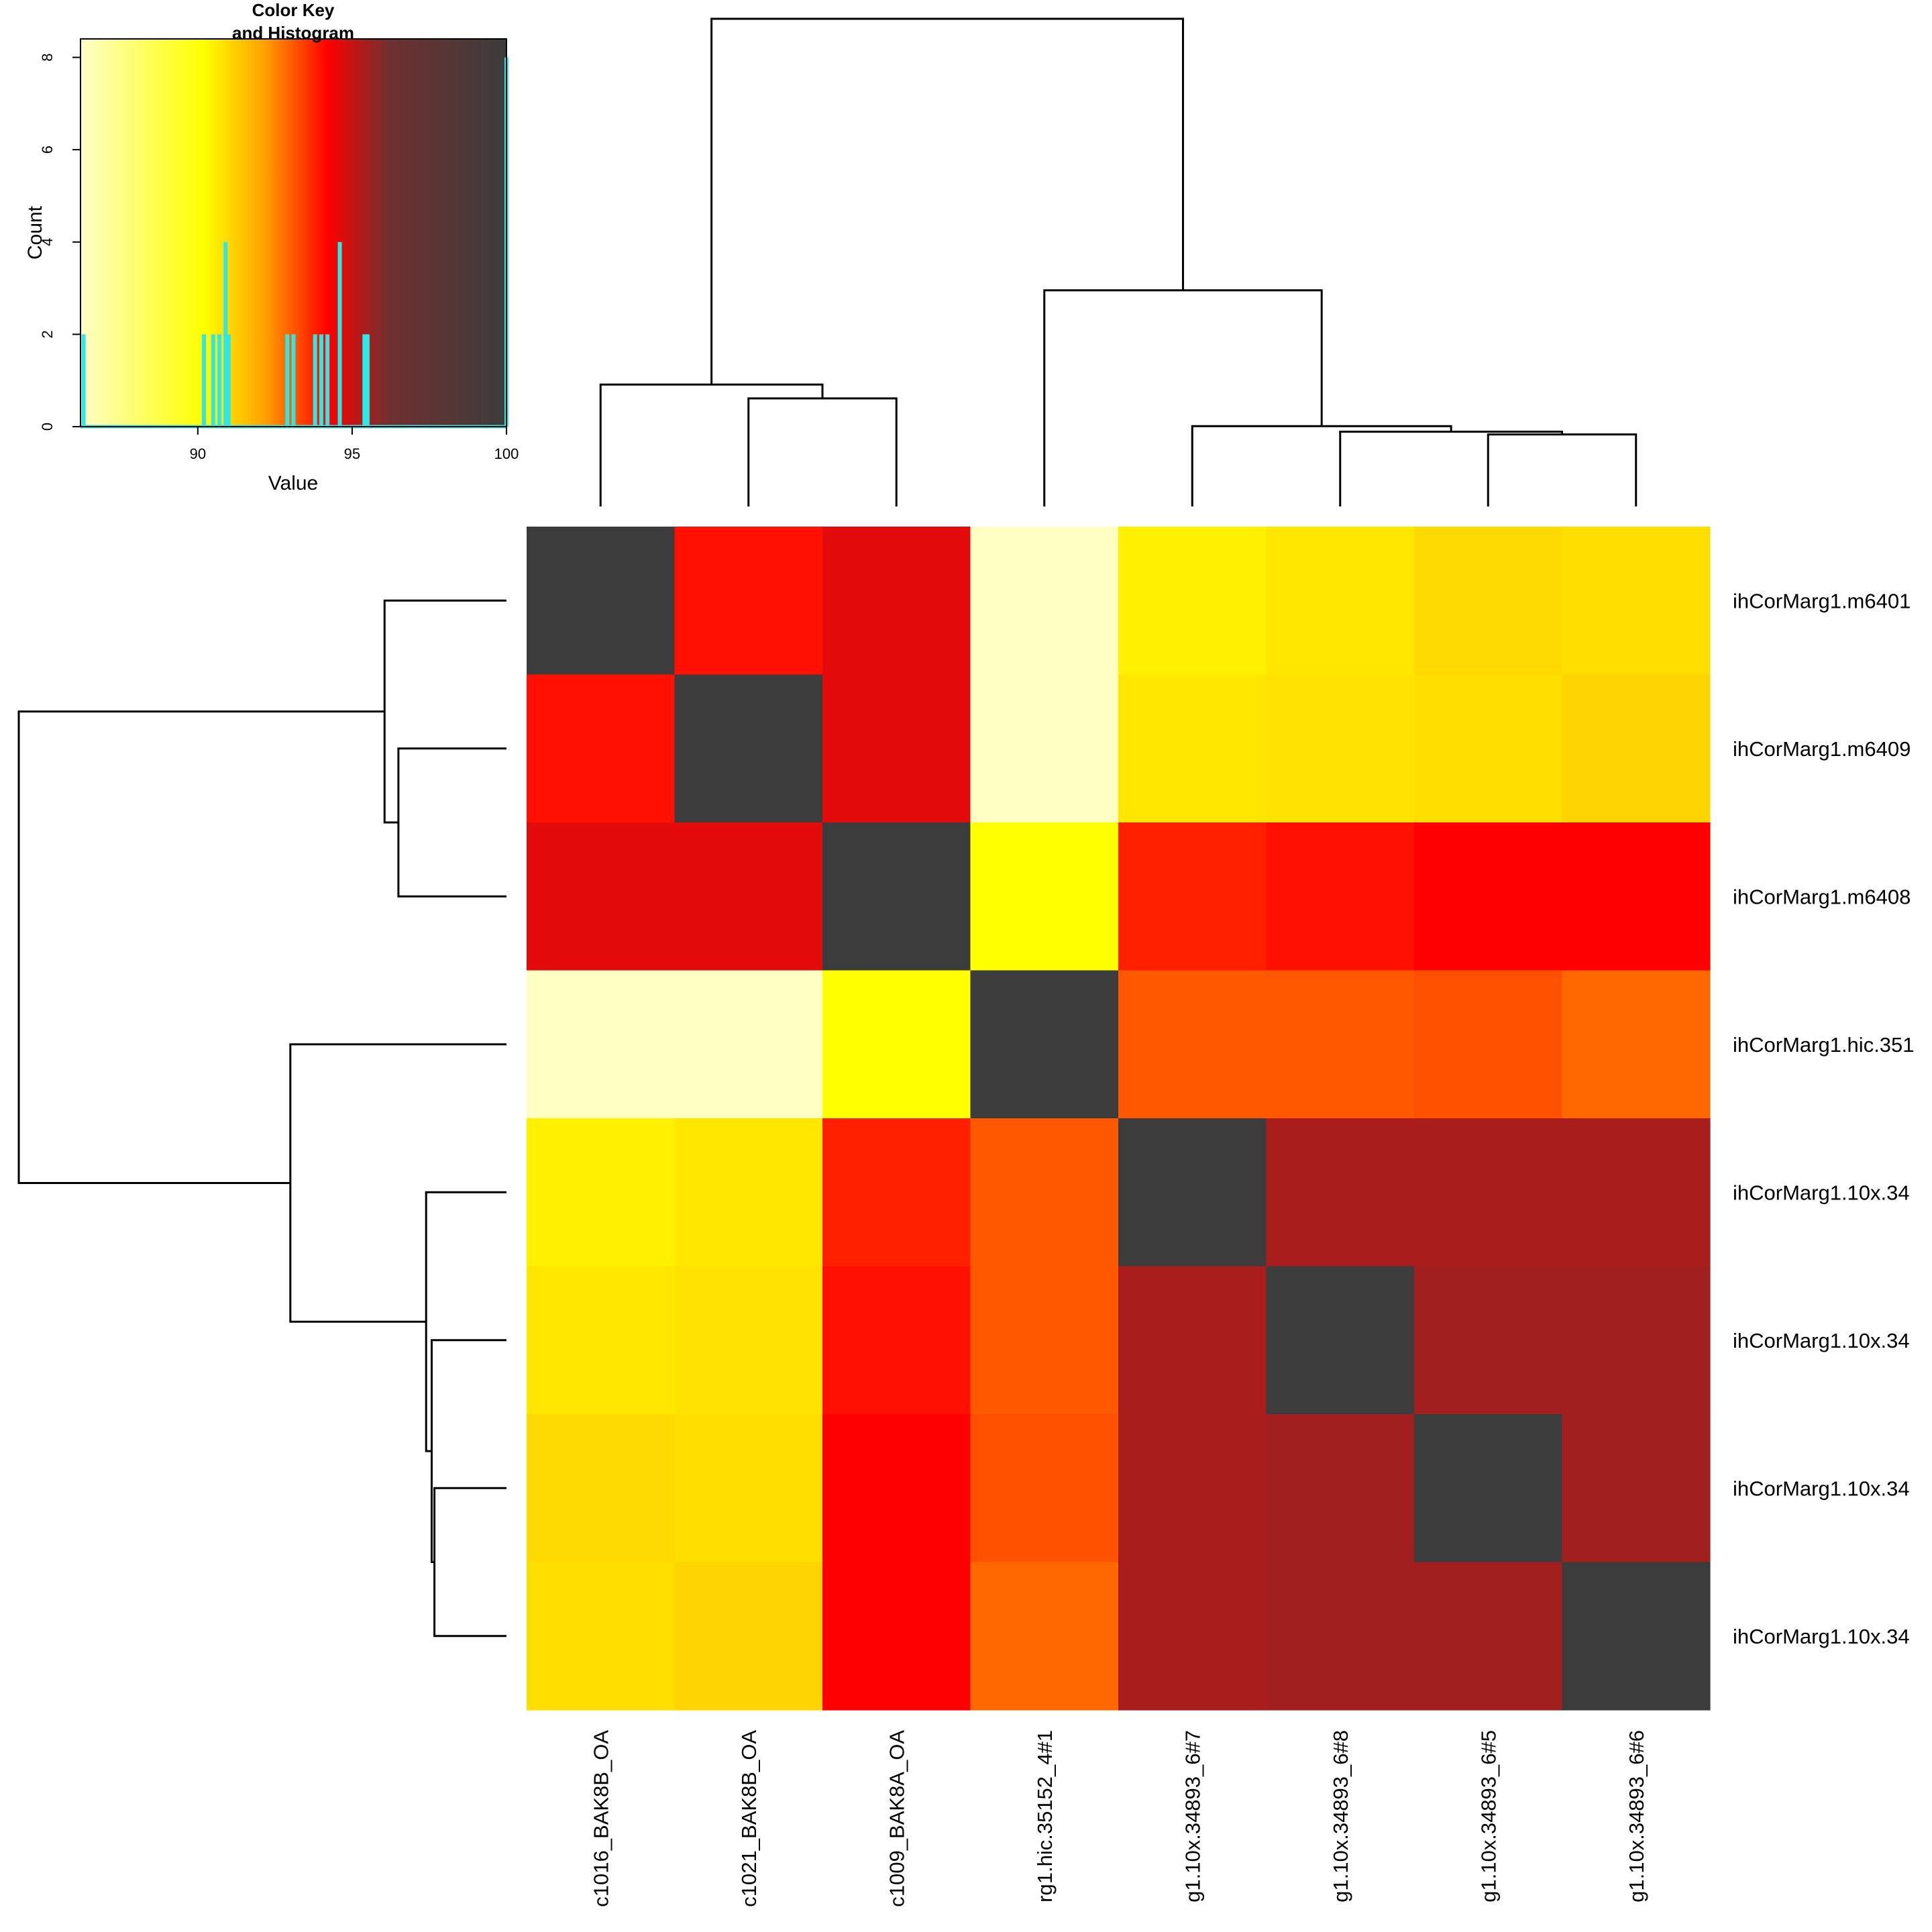 This screenshot has width=1932, height=1932. Describe the element at coordinates (896, 1818) in the screenshot. I see `column-label: c1009_BAK8A_OA` at that location.